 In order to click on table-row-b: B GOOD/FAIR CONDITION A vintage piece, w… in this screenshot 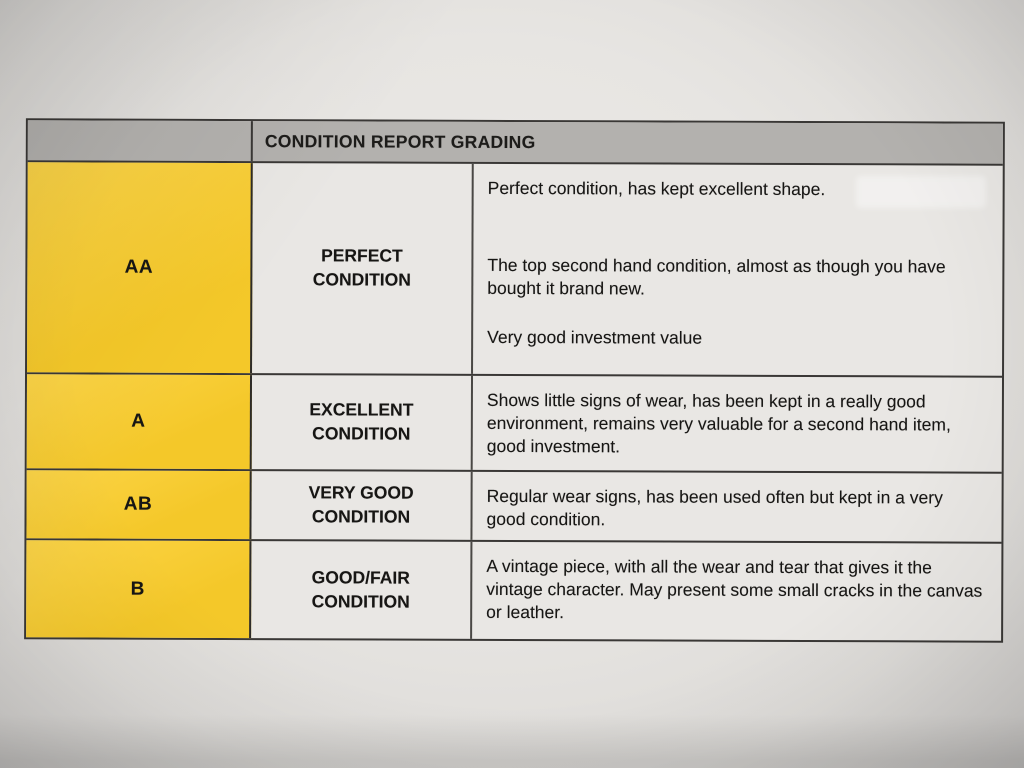, I will do `click(514, 589)`.